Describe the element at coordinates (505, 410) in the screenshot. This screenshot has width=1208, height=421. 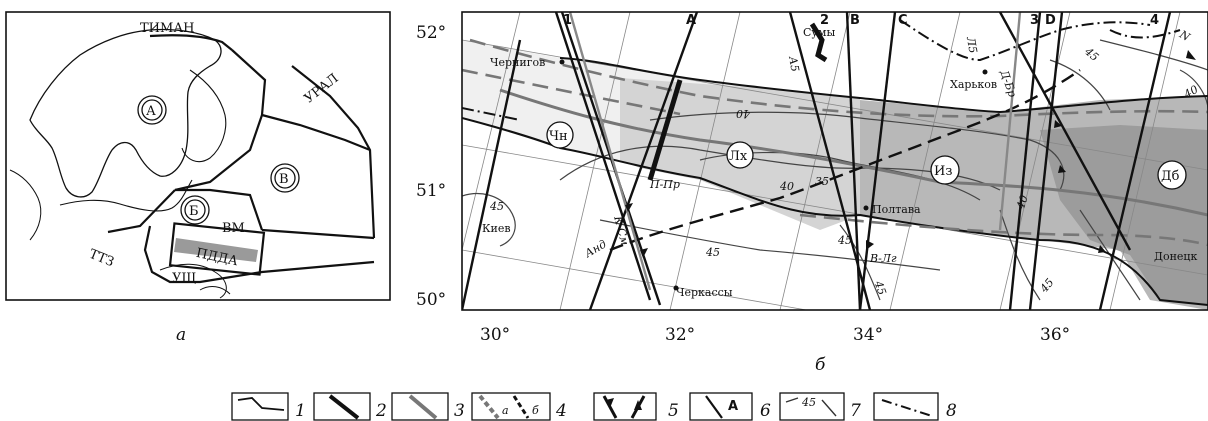
I see `legend-sub-a: а` at that location.